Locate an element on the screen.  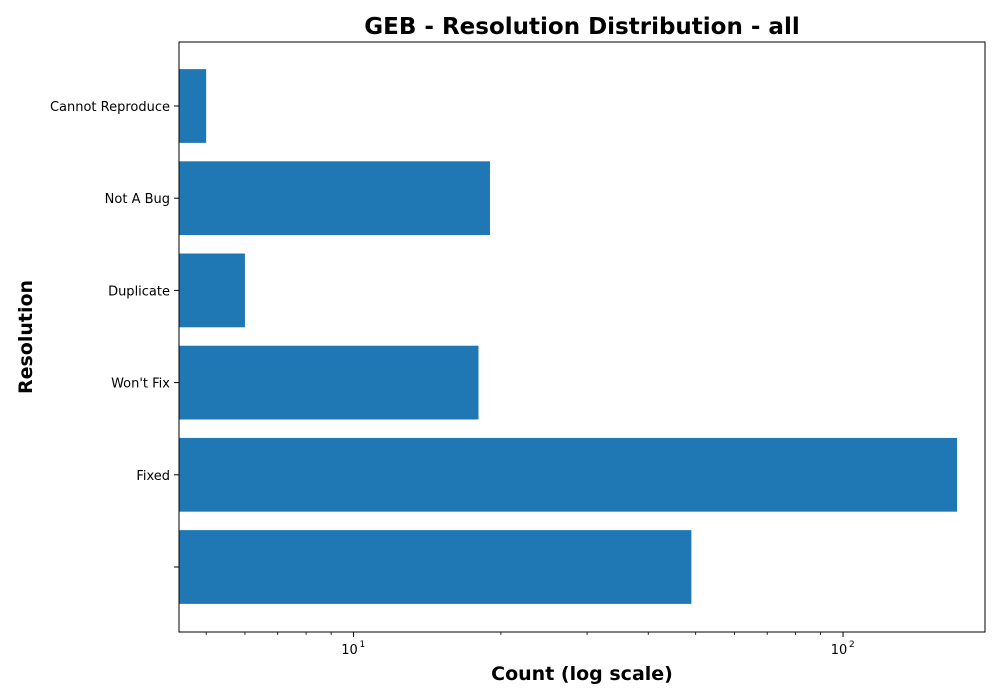
x-tick-label-0: 10 is located at coordinates (349, 650).